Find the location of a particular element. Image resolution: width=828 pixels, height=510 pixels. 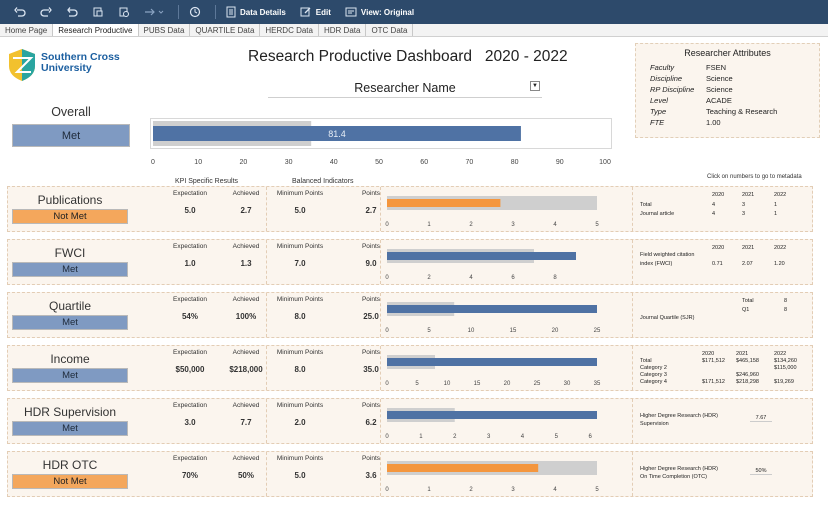

achieved-value: 50% is located at coordinates (245, 475).